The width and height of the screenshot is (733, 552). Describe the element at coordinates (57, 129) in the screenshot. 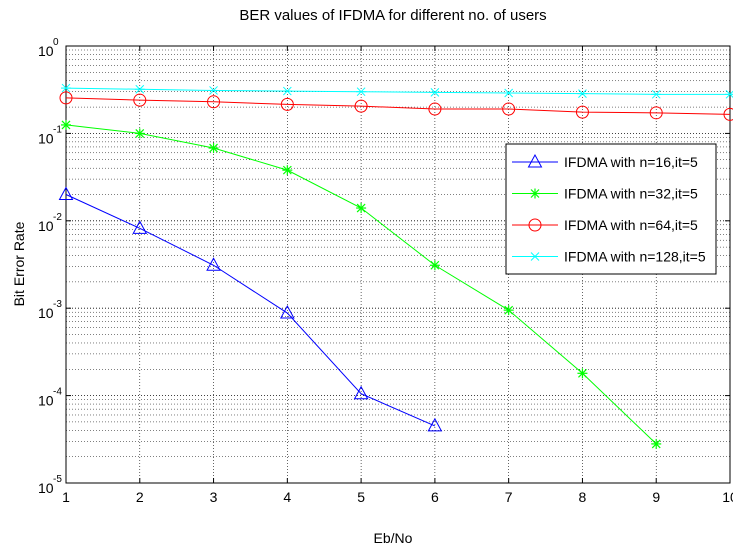

I see `y-tick-exponent: -1` at that location.